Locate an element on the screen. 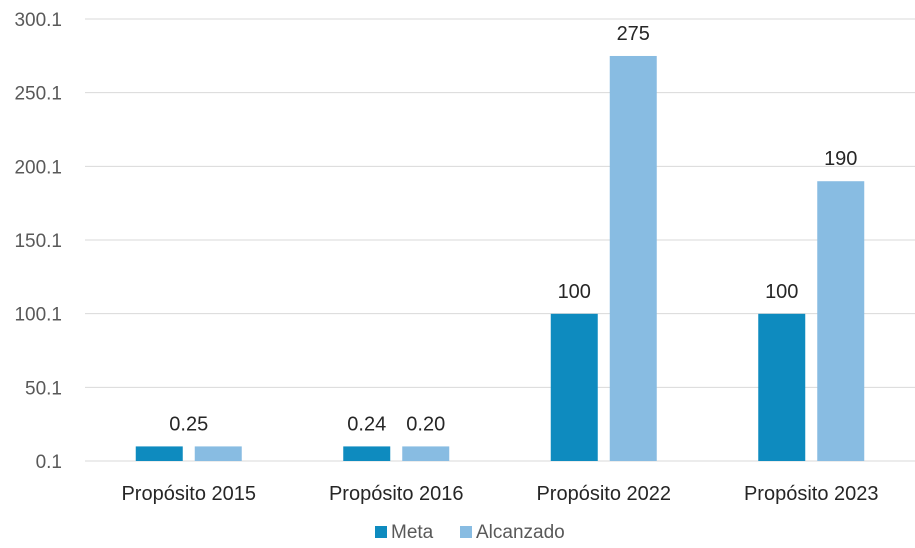  y-tick-label: 100.1 is located at coordinates (38, 315).